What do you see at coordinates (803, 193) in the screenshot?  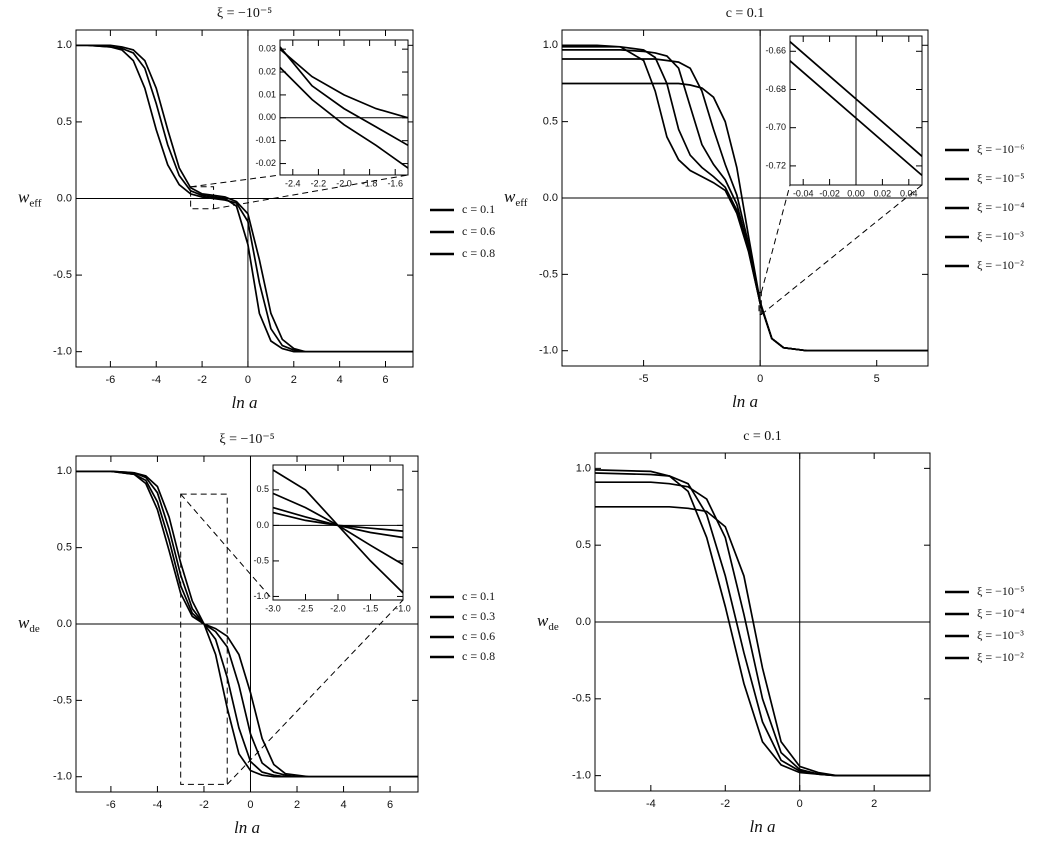 I see `x-tick-label: -0.04` at bounding box center [803, 193].